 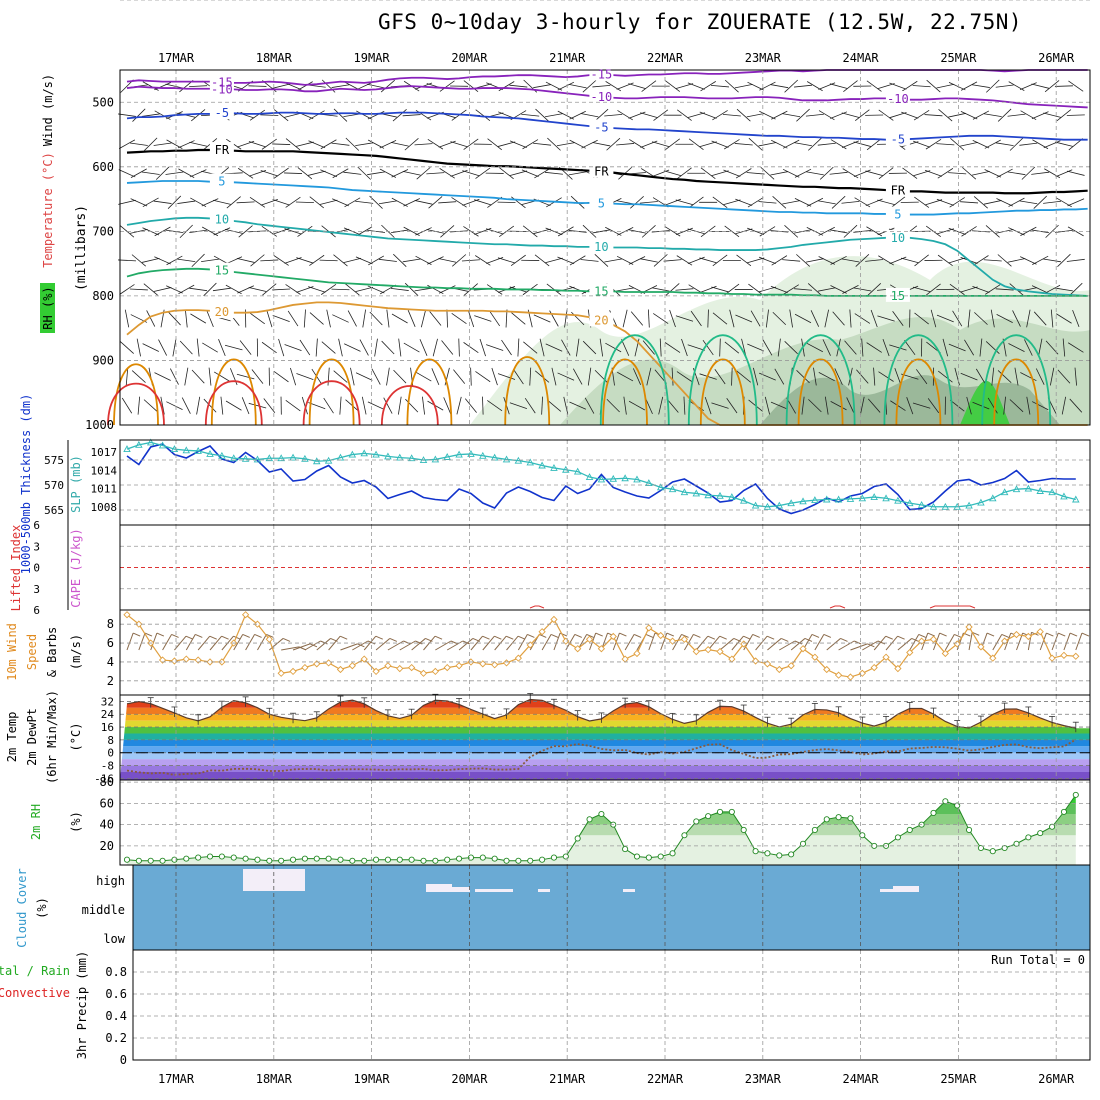 I want to click on wind-ytick-2: 2, so click(x=110, y=681).